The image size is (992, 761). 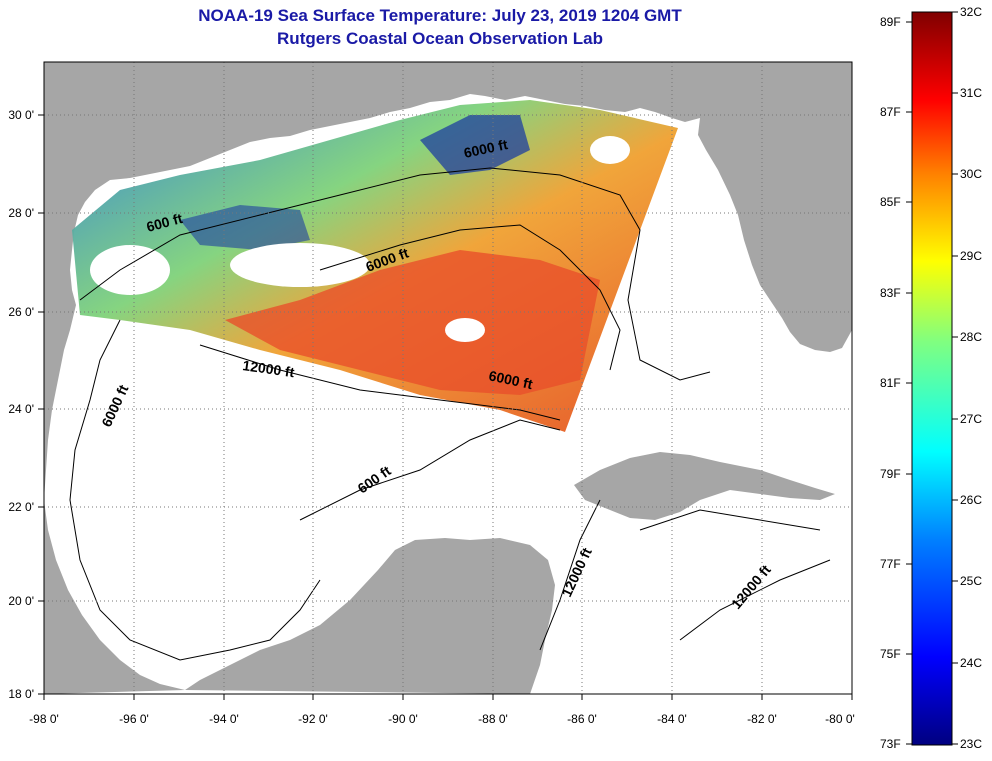 I want to click on colorbar-fahrenheit-labels: 89F 87F 85F 83F 81F 79F 77F 75F 73F, so click(x=890, y=383).